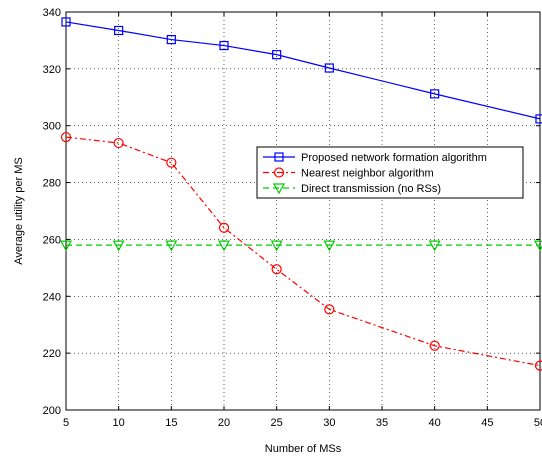 This screenshot has height=457, width=542. What do you see at coordinates (52, 297) in the screenshot?
I see `y-tick-label: 240` at bounding box center [52, 297].